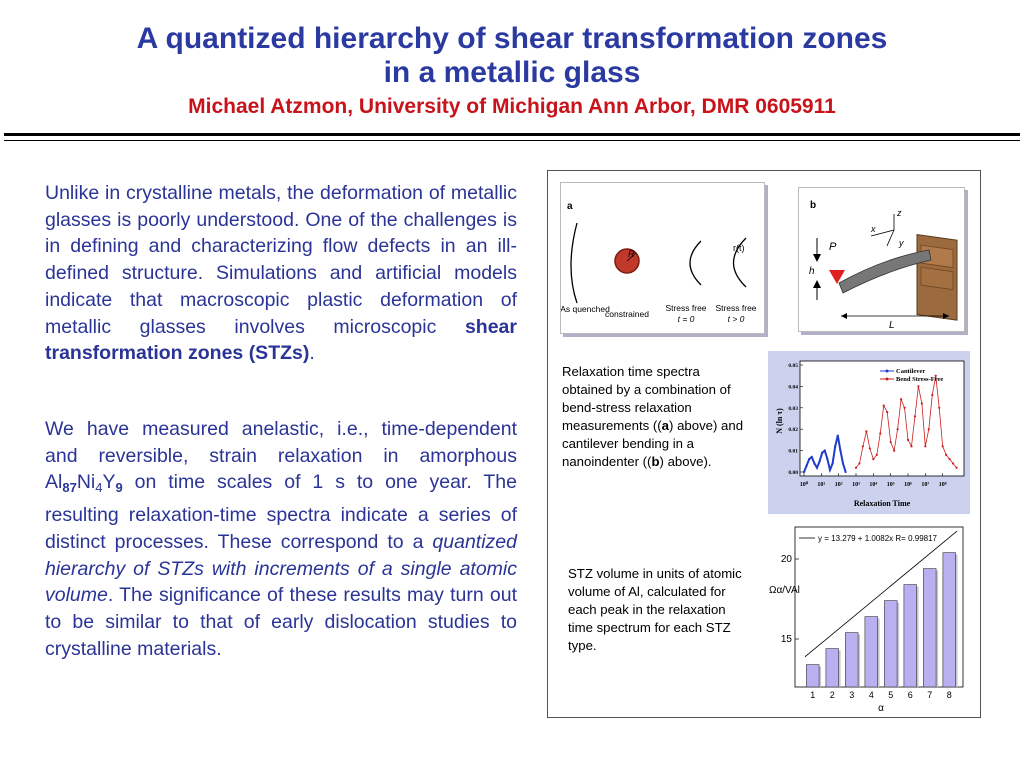 The height and width of the screenshot is (768, 1024). Describe the element at coordinates (946, 316) in the screenshot. I see `length-arrow-right` at that location.